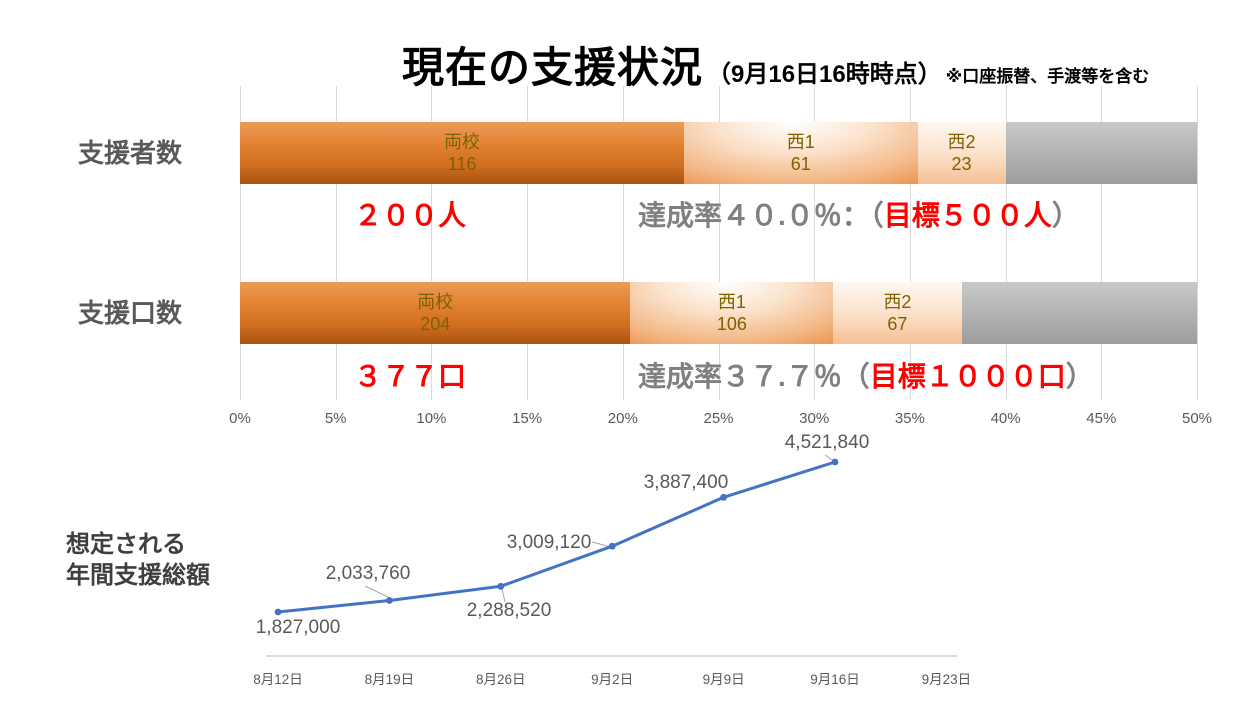 This screenshot has height=707, width=1257. I want to click on line-data-label: 4,521,840, so click(827, 442).